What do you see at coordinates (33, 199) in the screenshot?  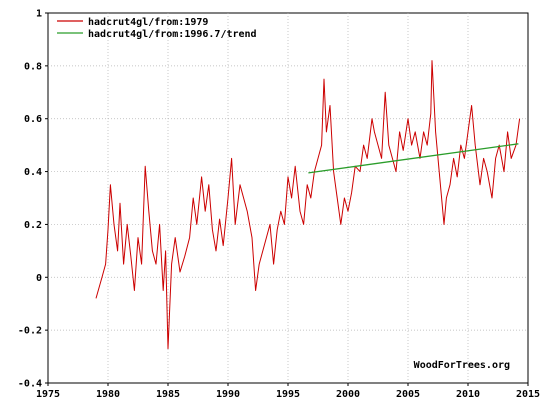 I see `y-axis: -0.4 -0.2 0 0.2 0.4 0.6 0.8 1` at bounding box center [33, 199].